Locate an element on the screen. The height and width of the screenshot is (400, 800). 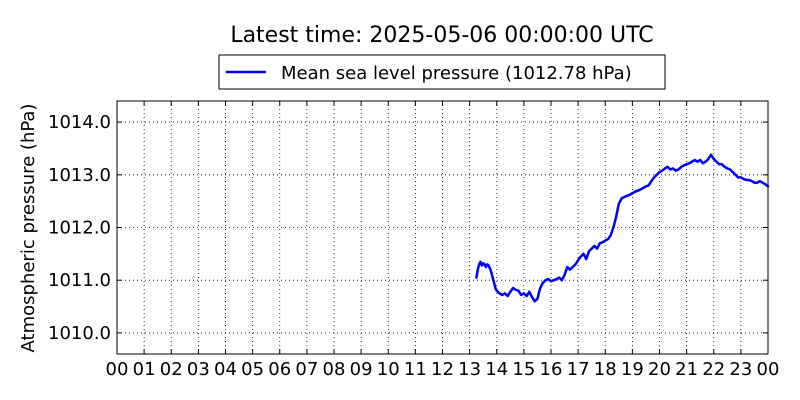
legend-box is located at coordinates (442, 72).